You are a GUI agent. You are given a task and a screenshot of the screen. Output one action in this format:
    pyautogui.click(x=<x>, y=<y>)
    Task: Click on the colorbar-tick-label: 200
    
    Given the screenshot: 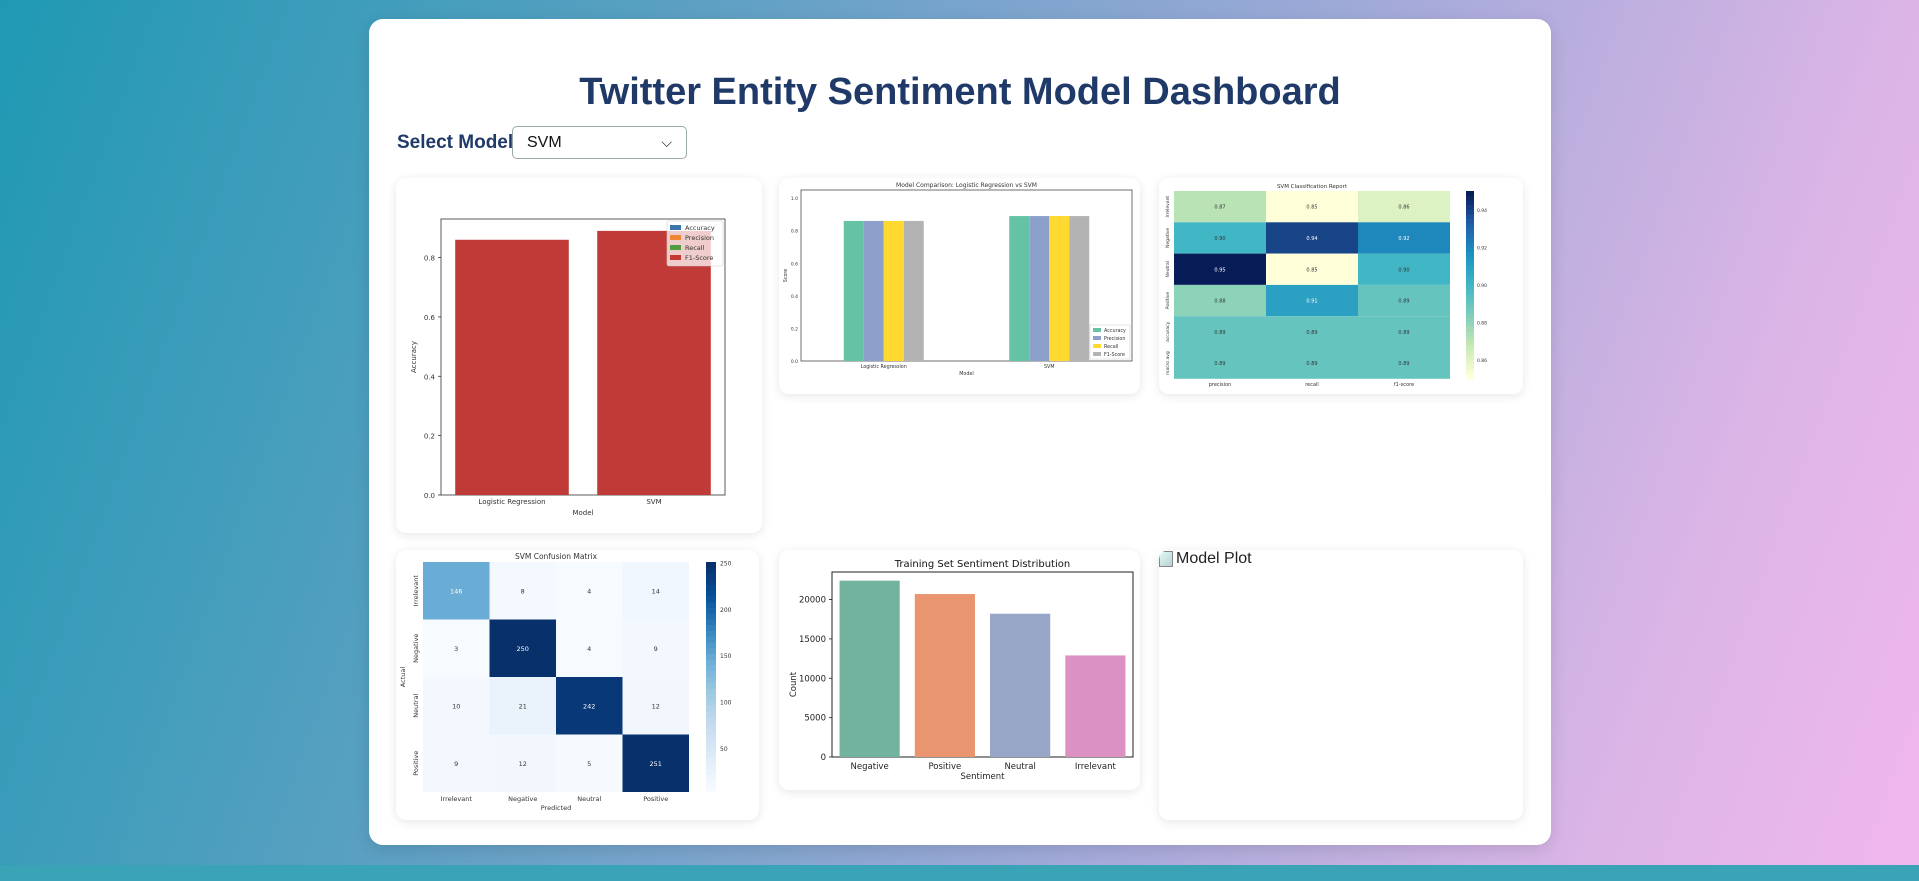 What is the action you would take?
    pyautogui.click(x=726, y=610)
    